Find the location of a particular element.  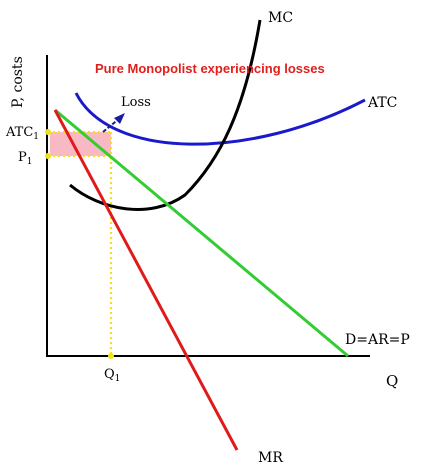

p1-label-sub: 1 is located at coordinates (30, 162).